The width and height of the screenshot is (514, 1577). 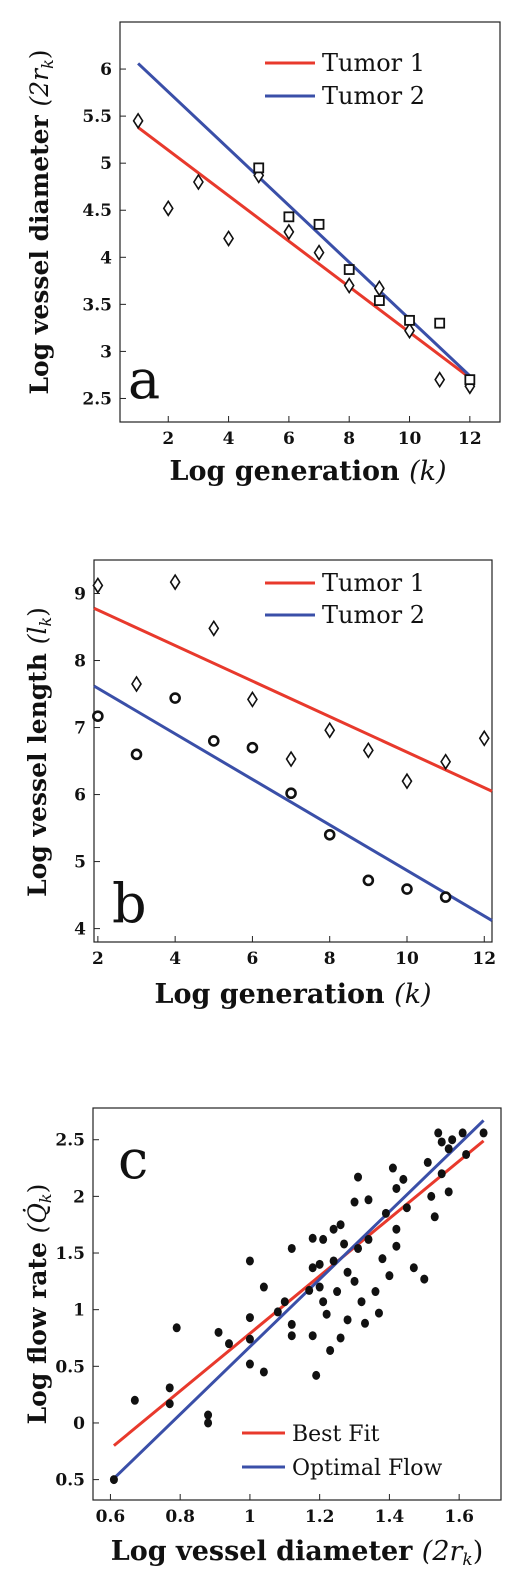 I want to click on panel-b-y-tick-label: 9, so click(x=80, y=595).